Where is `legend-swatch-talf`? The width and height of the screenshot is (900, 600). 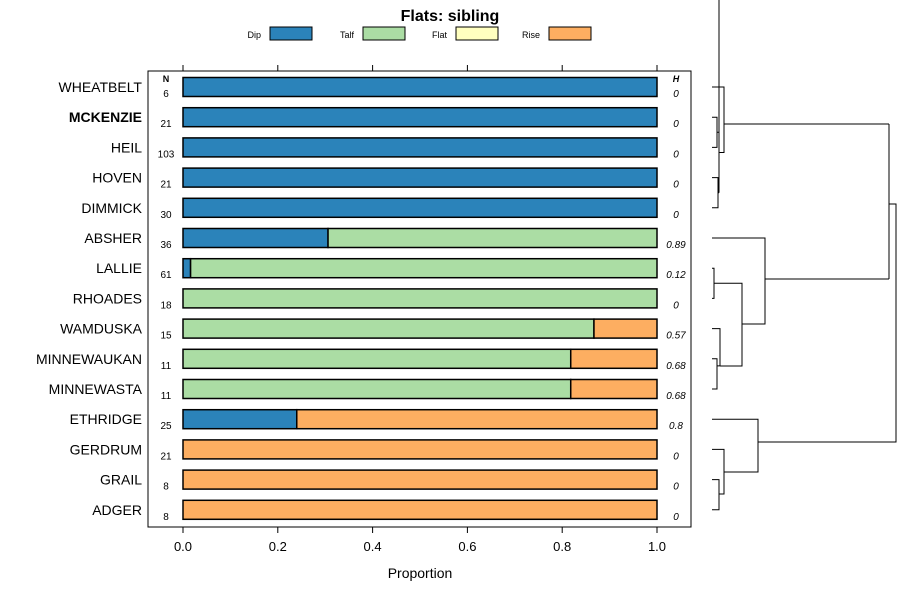
legend-swatch-talf is located at coordinates (384, 33).